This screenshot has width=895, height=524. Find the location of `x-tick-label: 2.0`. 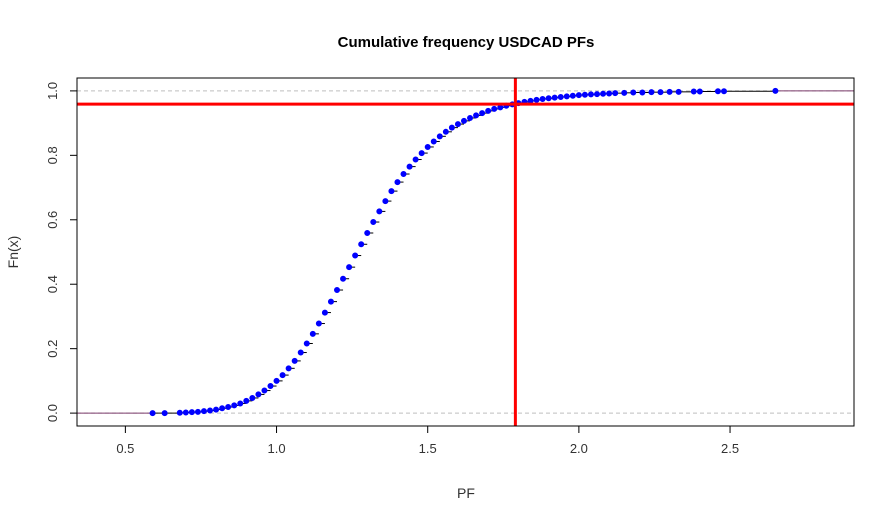

x-tick-label: 2.0 is located at coordinates (579, 448).